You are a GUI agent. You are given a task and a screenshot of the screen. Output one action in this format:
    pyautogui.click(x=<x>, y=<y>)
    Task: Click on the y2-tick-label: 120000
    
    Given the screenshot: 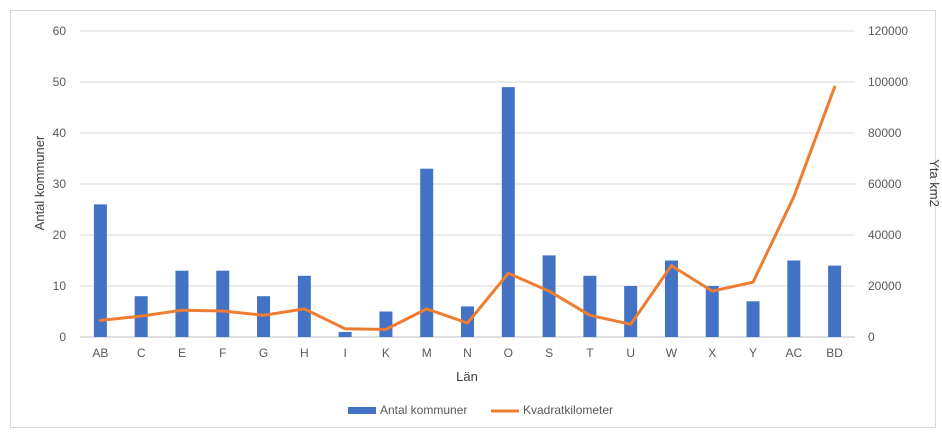 What is the action you would take?
    pyautogui.click(x=888, y=31)
    